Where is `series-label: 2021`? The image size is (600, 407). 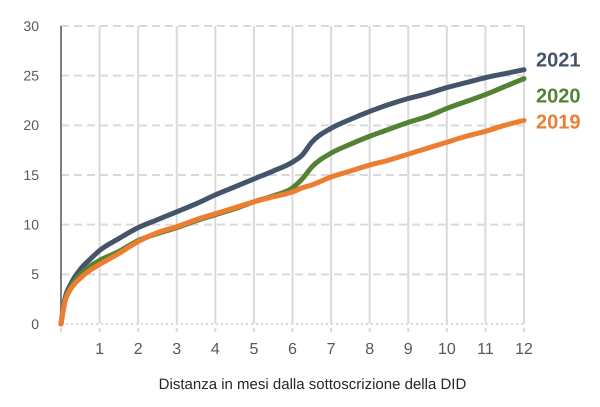
series-label: 2021 is located at coordinates (558, 61).